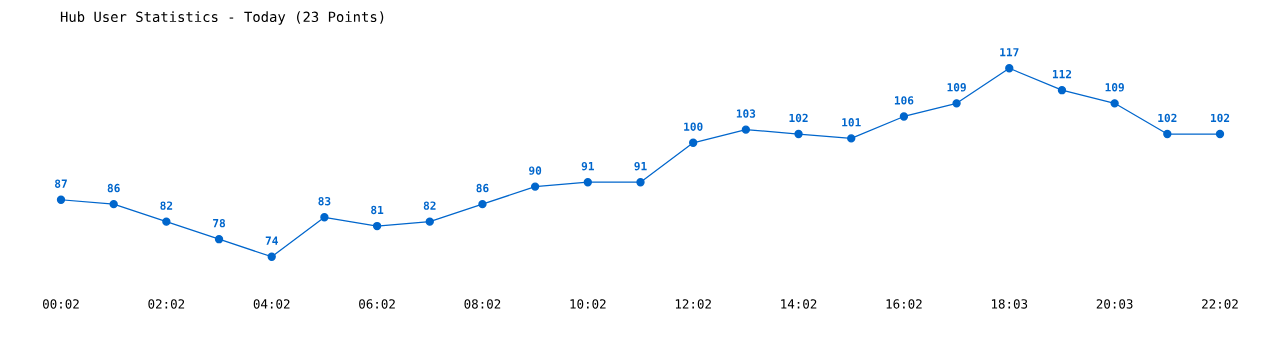  What do you see at coordinates (1009, 52) in the screenshot?
I see `data-label: 117` at bounding box center [1009, 52].